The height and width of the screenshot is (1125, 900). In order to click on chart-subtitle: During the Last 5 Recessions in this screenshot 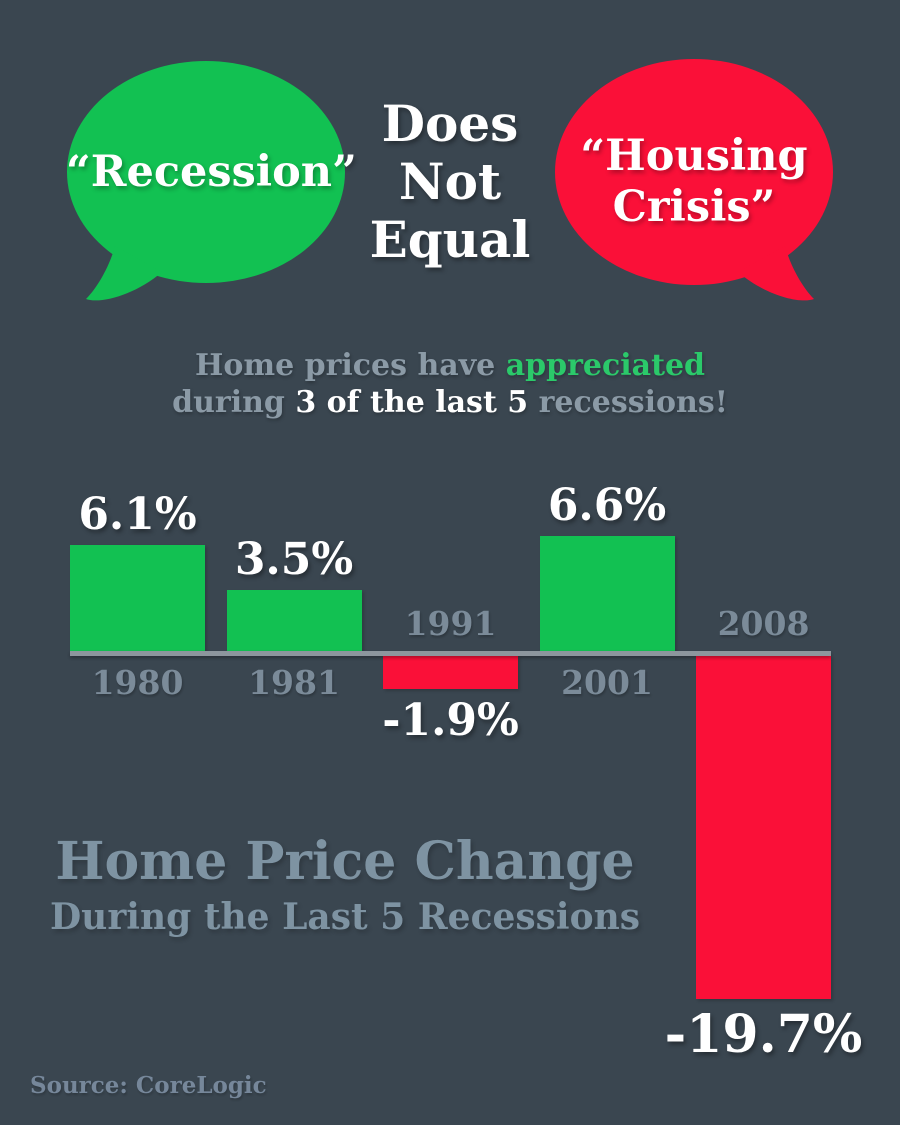, I will do `click(345, 917)`.